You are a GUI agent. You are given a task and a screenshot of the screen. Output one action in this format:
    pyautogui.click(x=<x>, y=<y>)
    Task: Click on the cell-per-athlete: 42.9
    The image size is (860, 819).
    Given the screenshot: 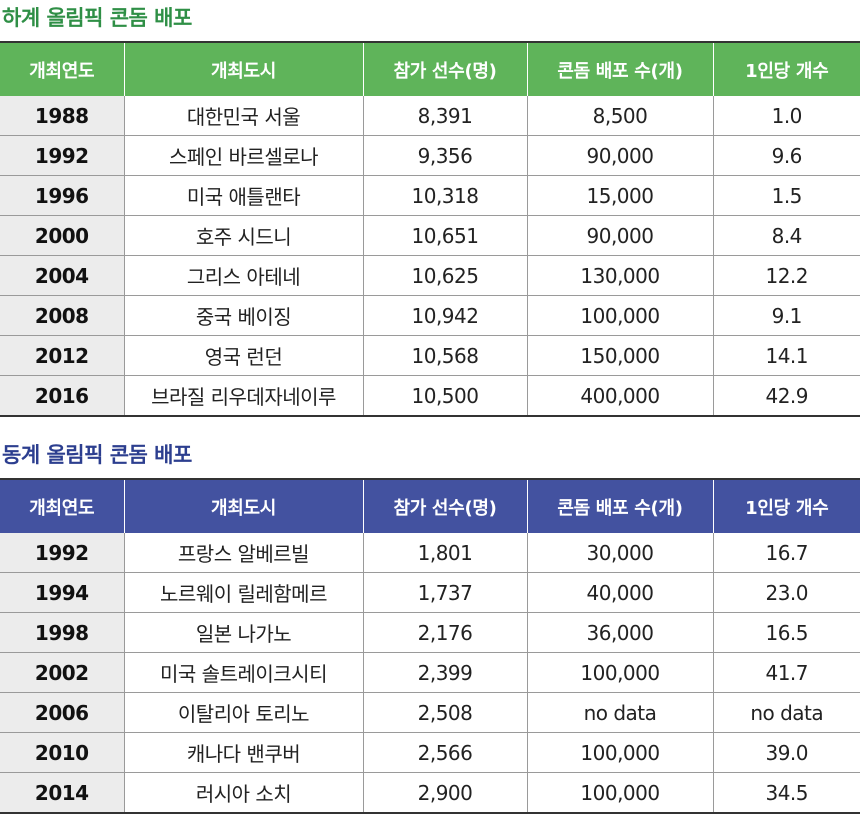 What is the action you would take?
    pyautogui.click(x=786, y=395)
    